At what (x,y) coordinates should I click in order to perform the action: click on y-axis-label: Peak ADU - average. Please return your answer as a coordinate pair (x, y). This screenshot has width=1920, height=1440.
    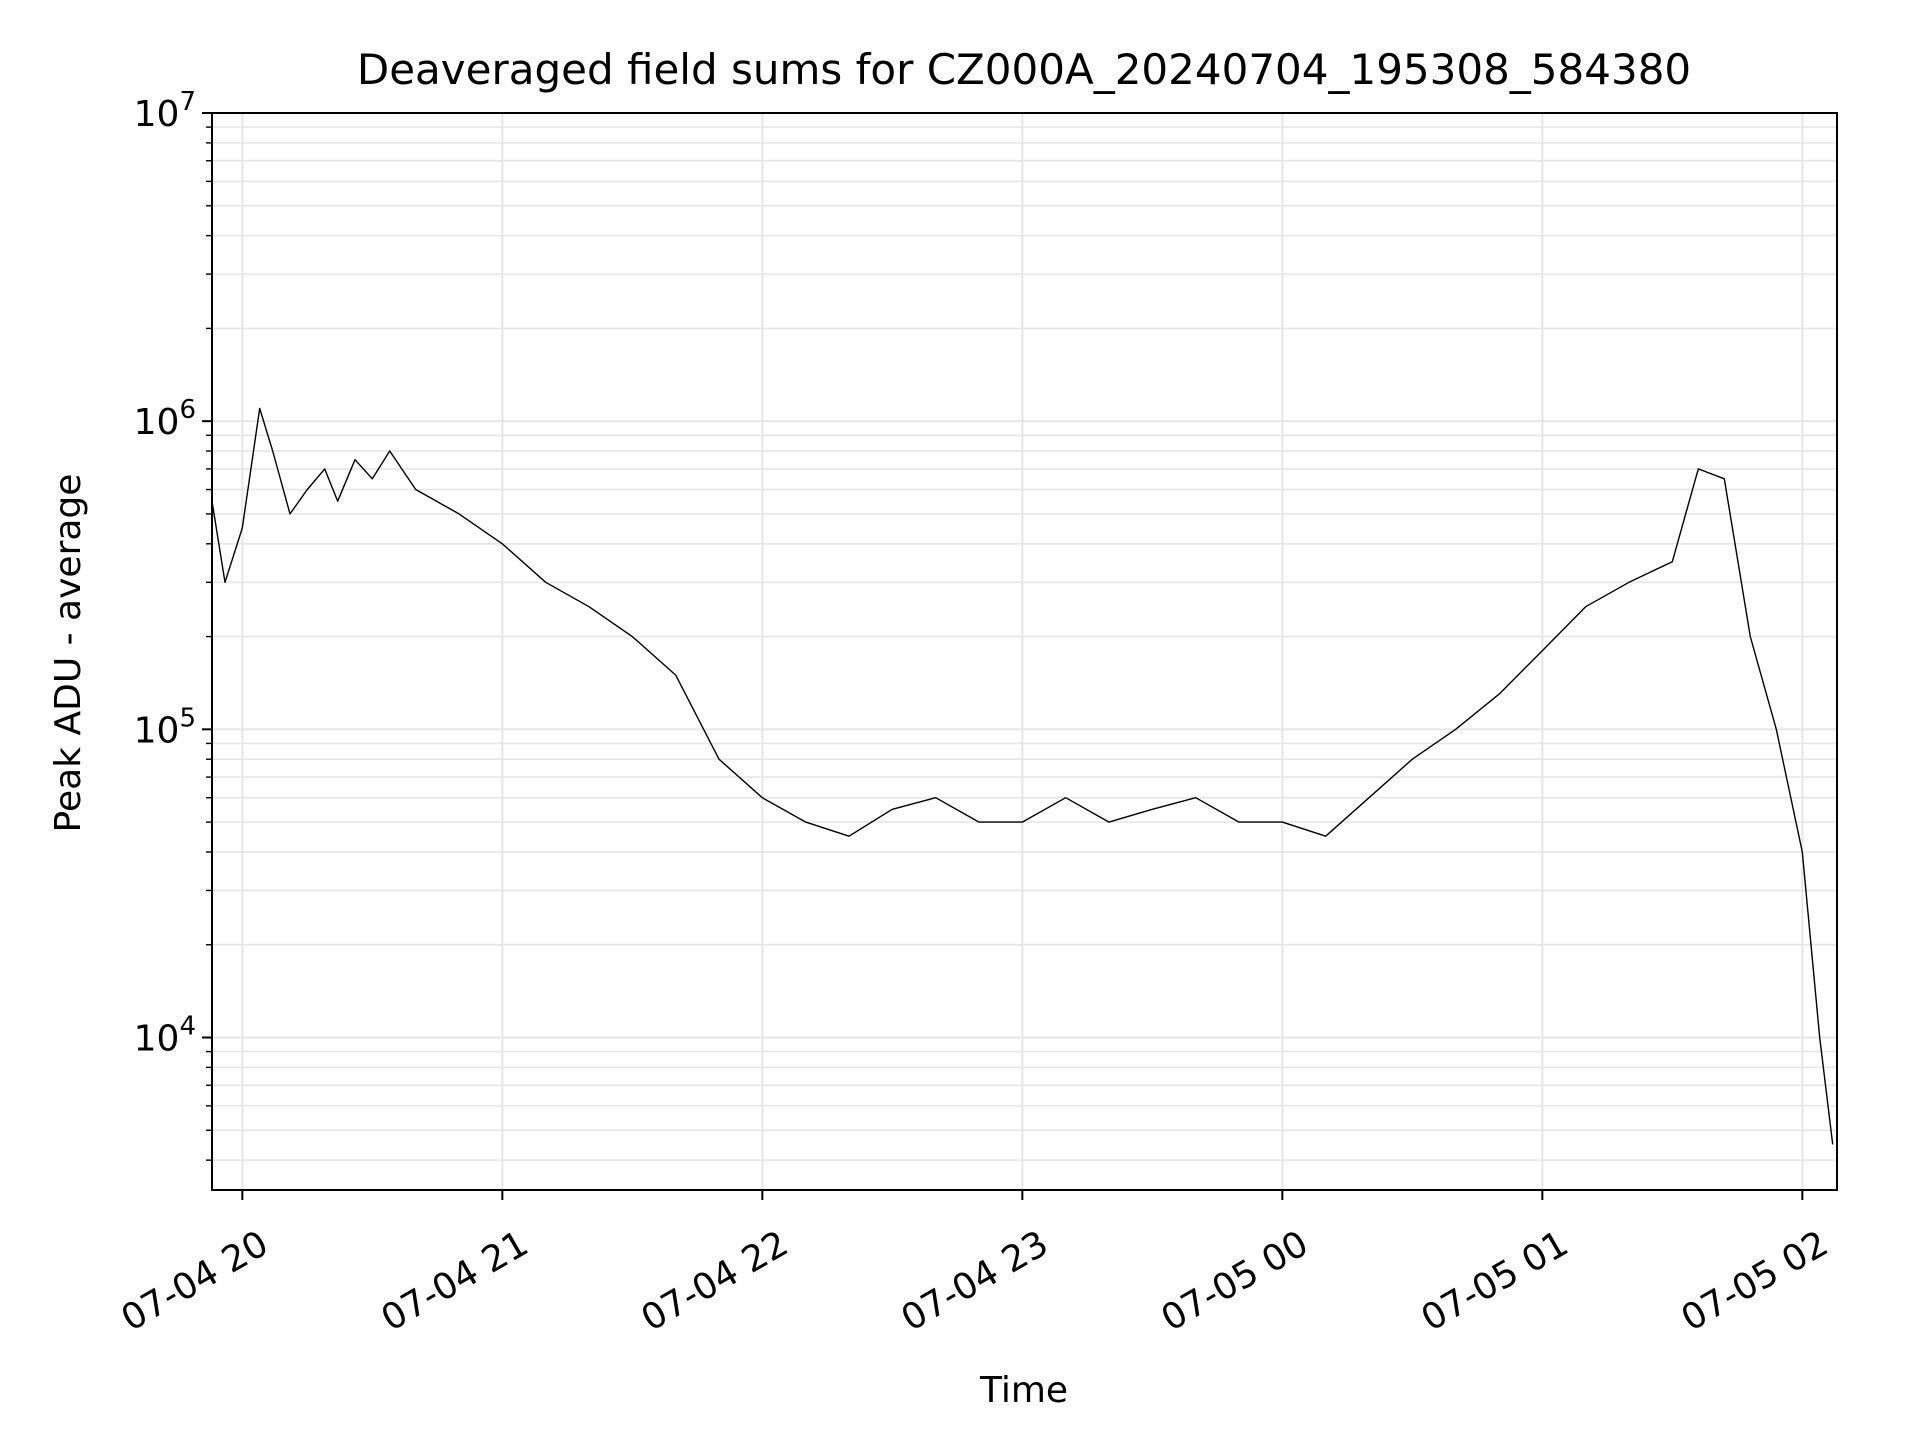
    Looking at the image, I should click on (68, 653).